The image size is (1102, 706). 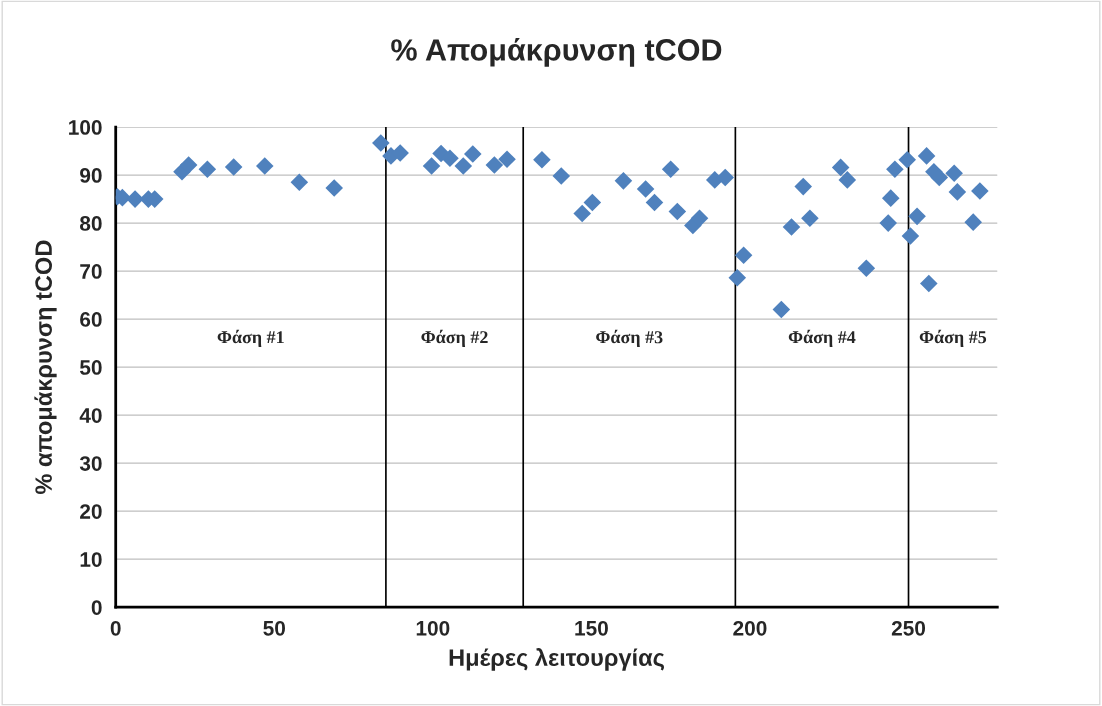 What do you see at coordinates (433, 628) in the screenshot?
I see `x-tick-label: 100` at bounding box center [433, 628].